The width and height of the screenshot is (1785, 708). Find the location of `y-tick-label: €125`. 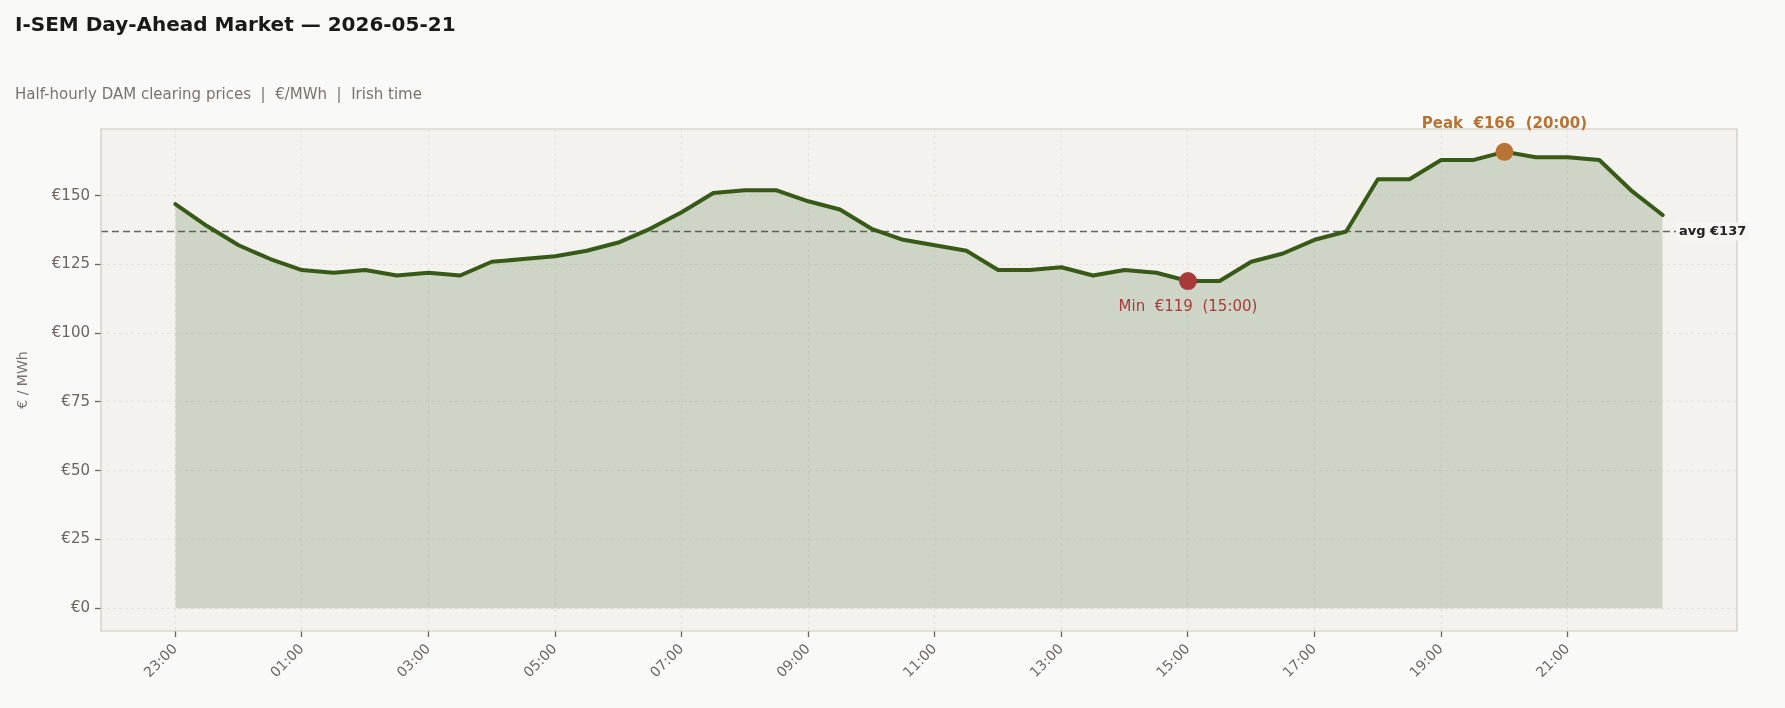

y-tick-label: €125 is located at coordinates (70, 263).